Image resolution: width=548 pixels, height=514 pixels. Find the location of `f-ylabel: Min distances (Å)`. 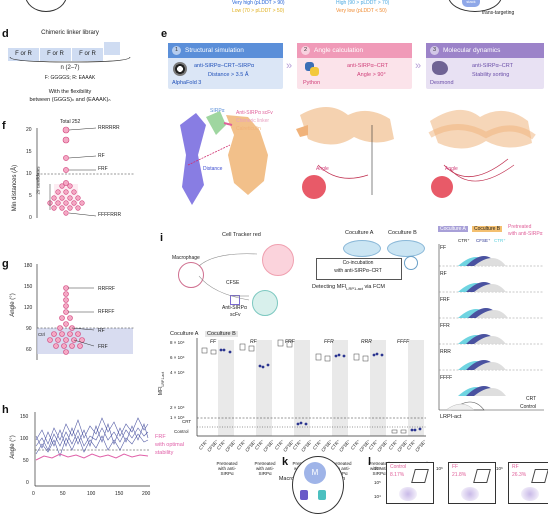

f-ylabel: Min distances (Å) is located at coordinates (15, 188).